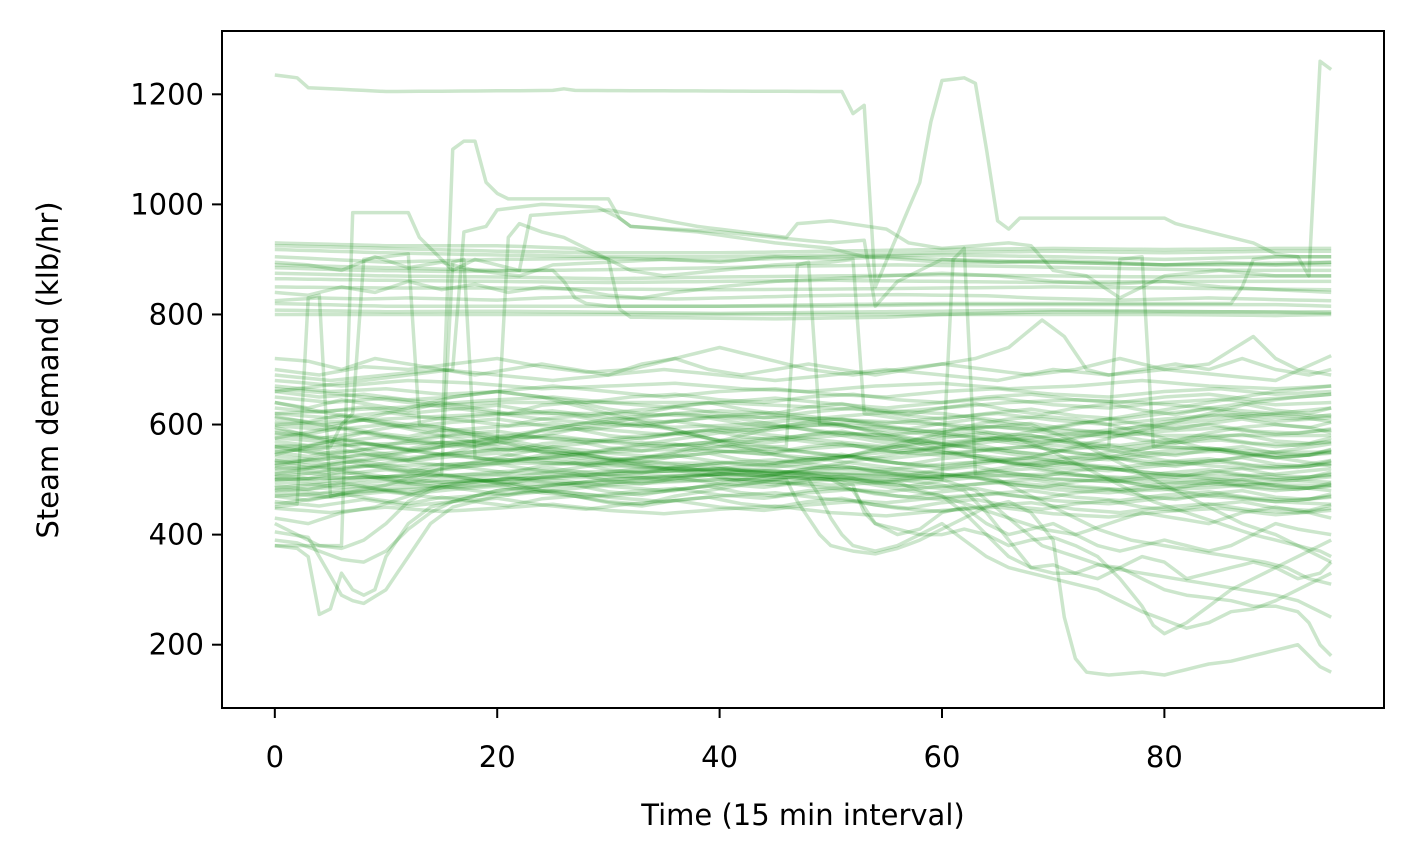  Describe the element at coordinates (48, 369) in the screenshot. I see `y-axis-label: Steam demand (klb/hr)` at that location.